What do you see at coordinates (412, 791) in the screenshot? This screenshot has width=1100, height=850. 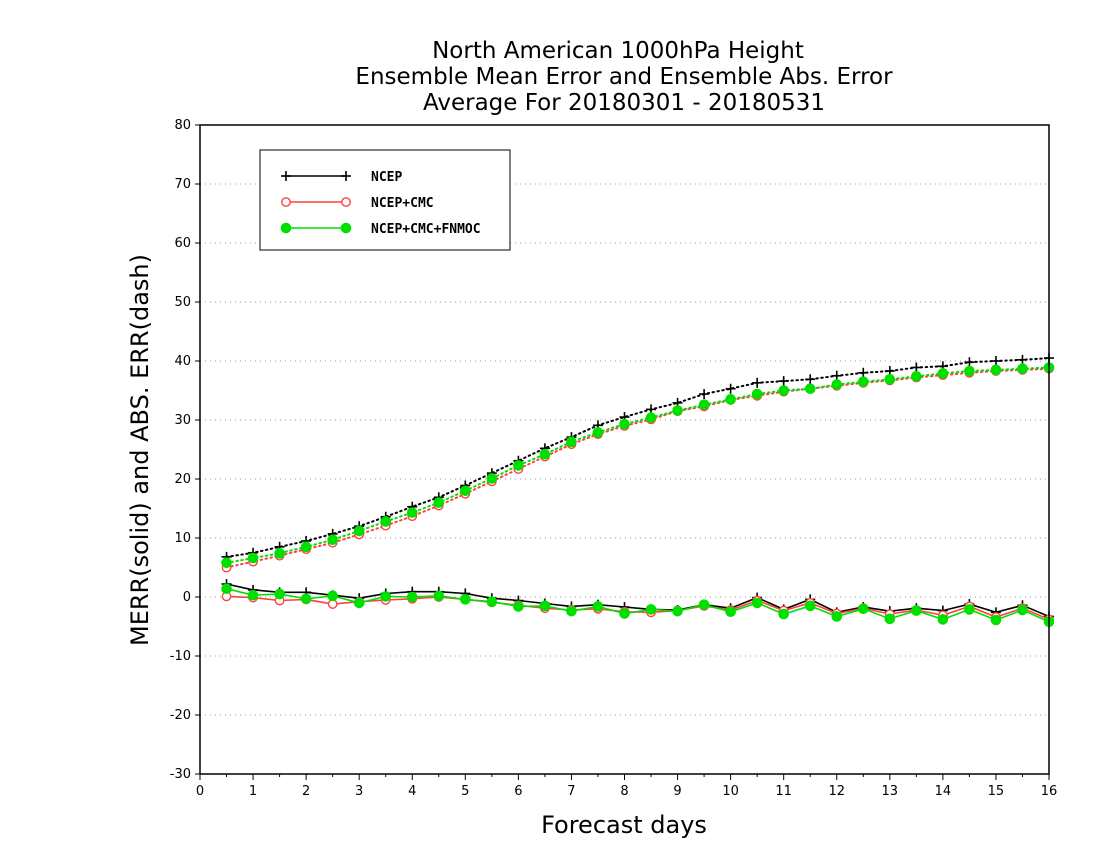 I see `x-tick-label: 4` at bounding box center [412, 791].